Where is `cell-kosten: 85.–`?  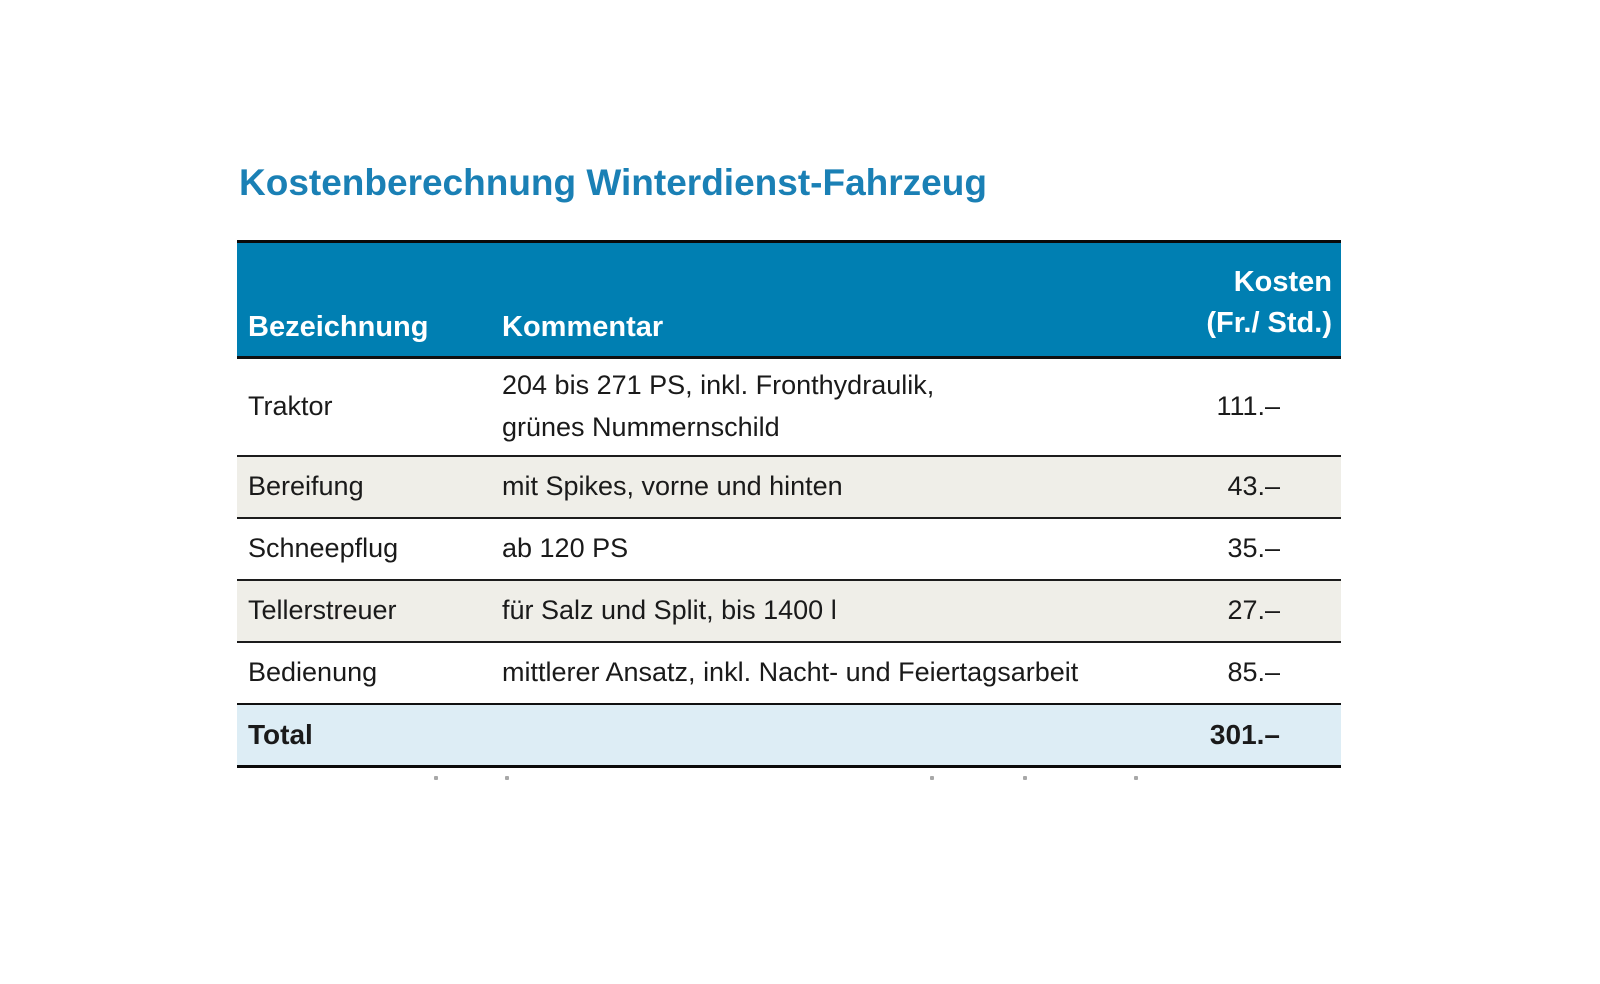 cell-kosten: 85.– is located at coordinates (1253, 672).